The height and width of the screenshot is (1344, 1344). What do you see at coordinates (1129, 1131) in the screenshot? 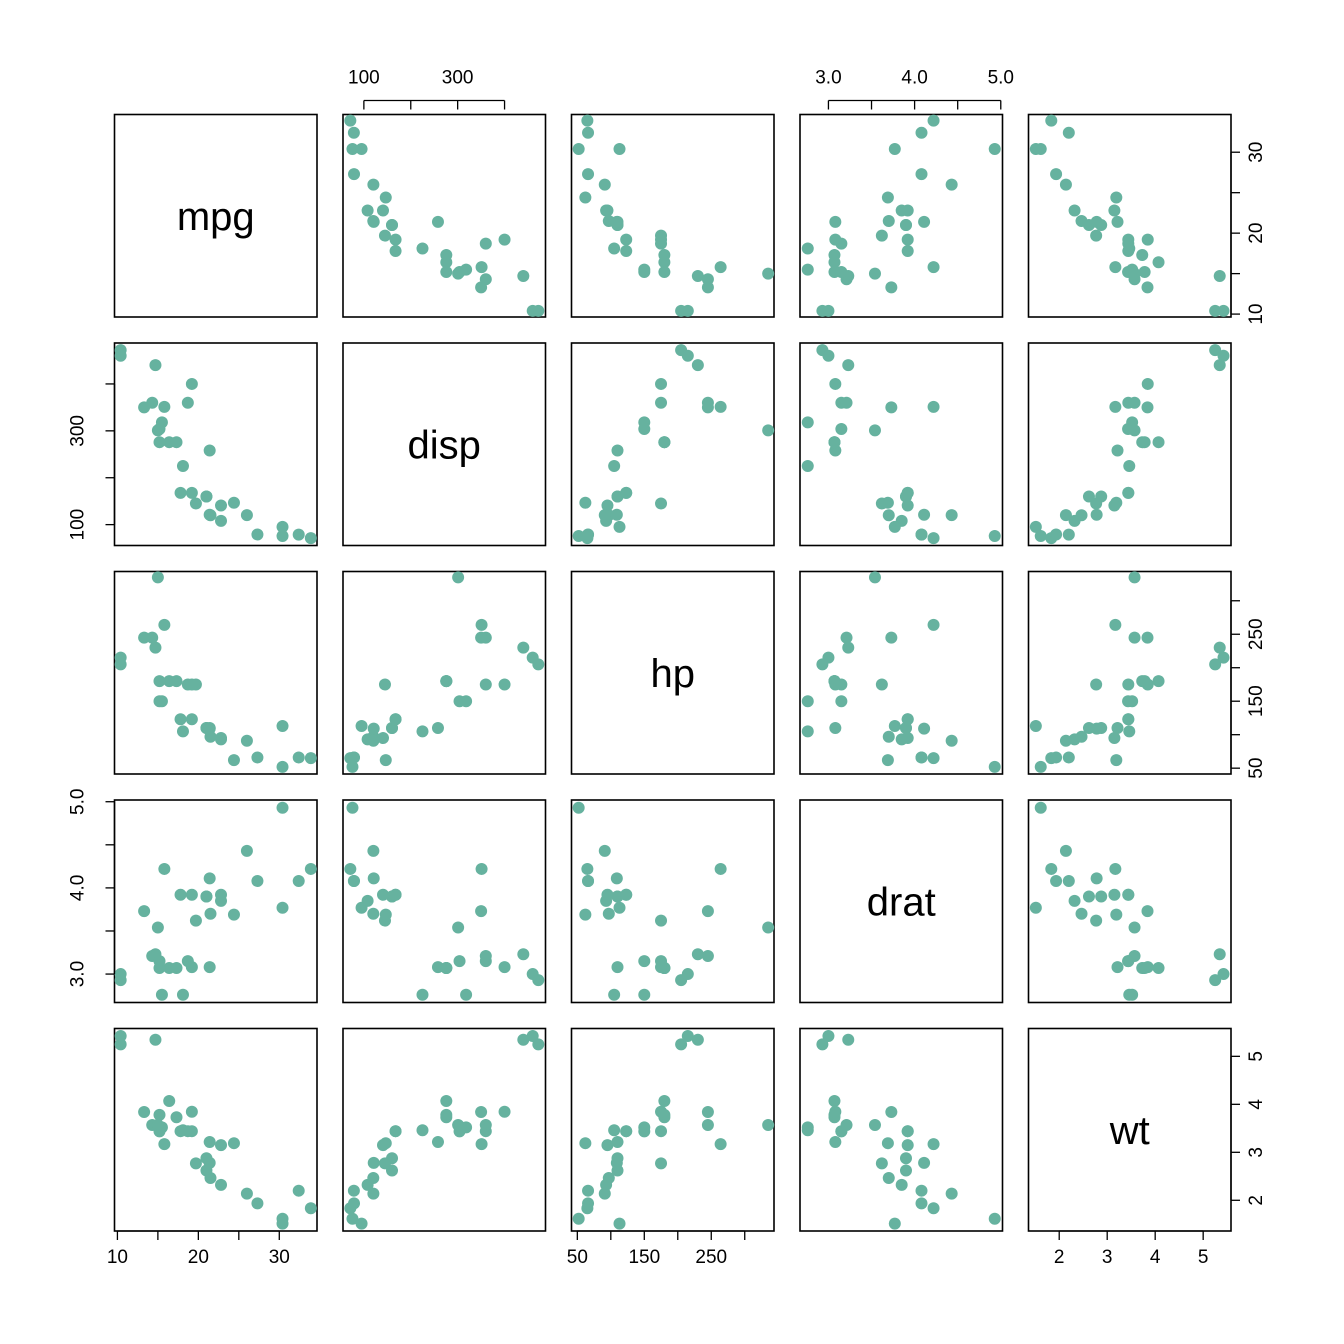
I see `variable-label-wt: wt` at bounding box center [1129, 1131].